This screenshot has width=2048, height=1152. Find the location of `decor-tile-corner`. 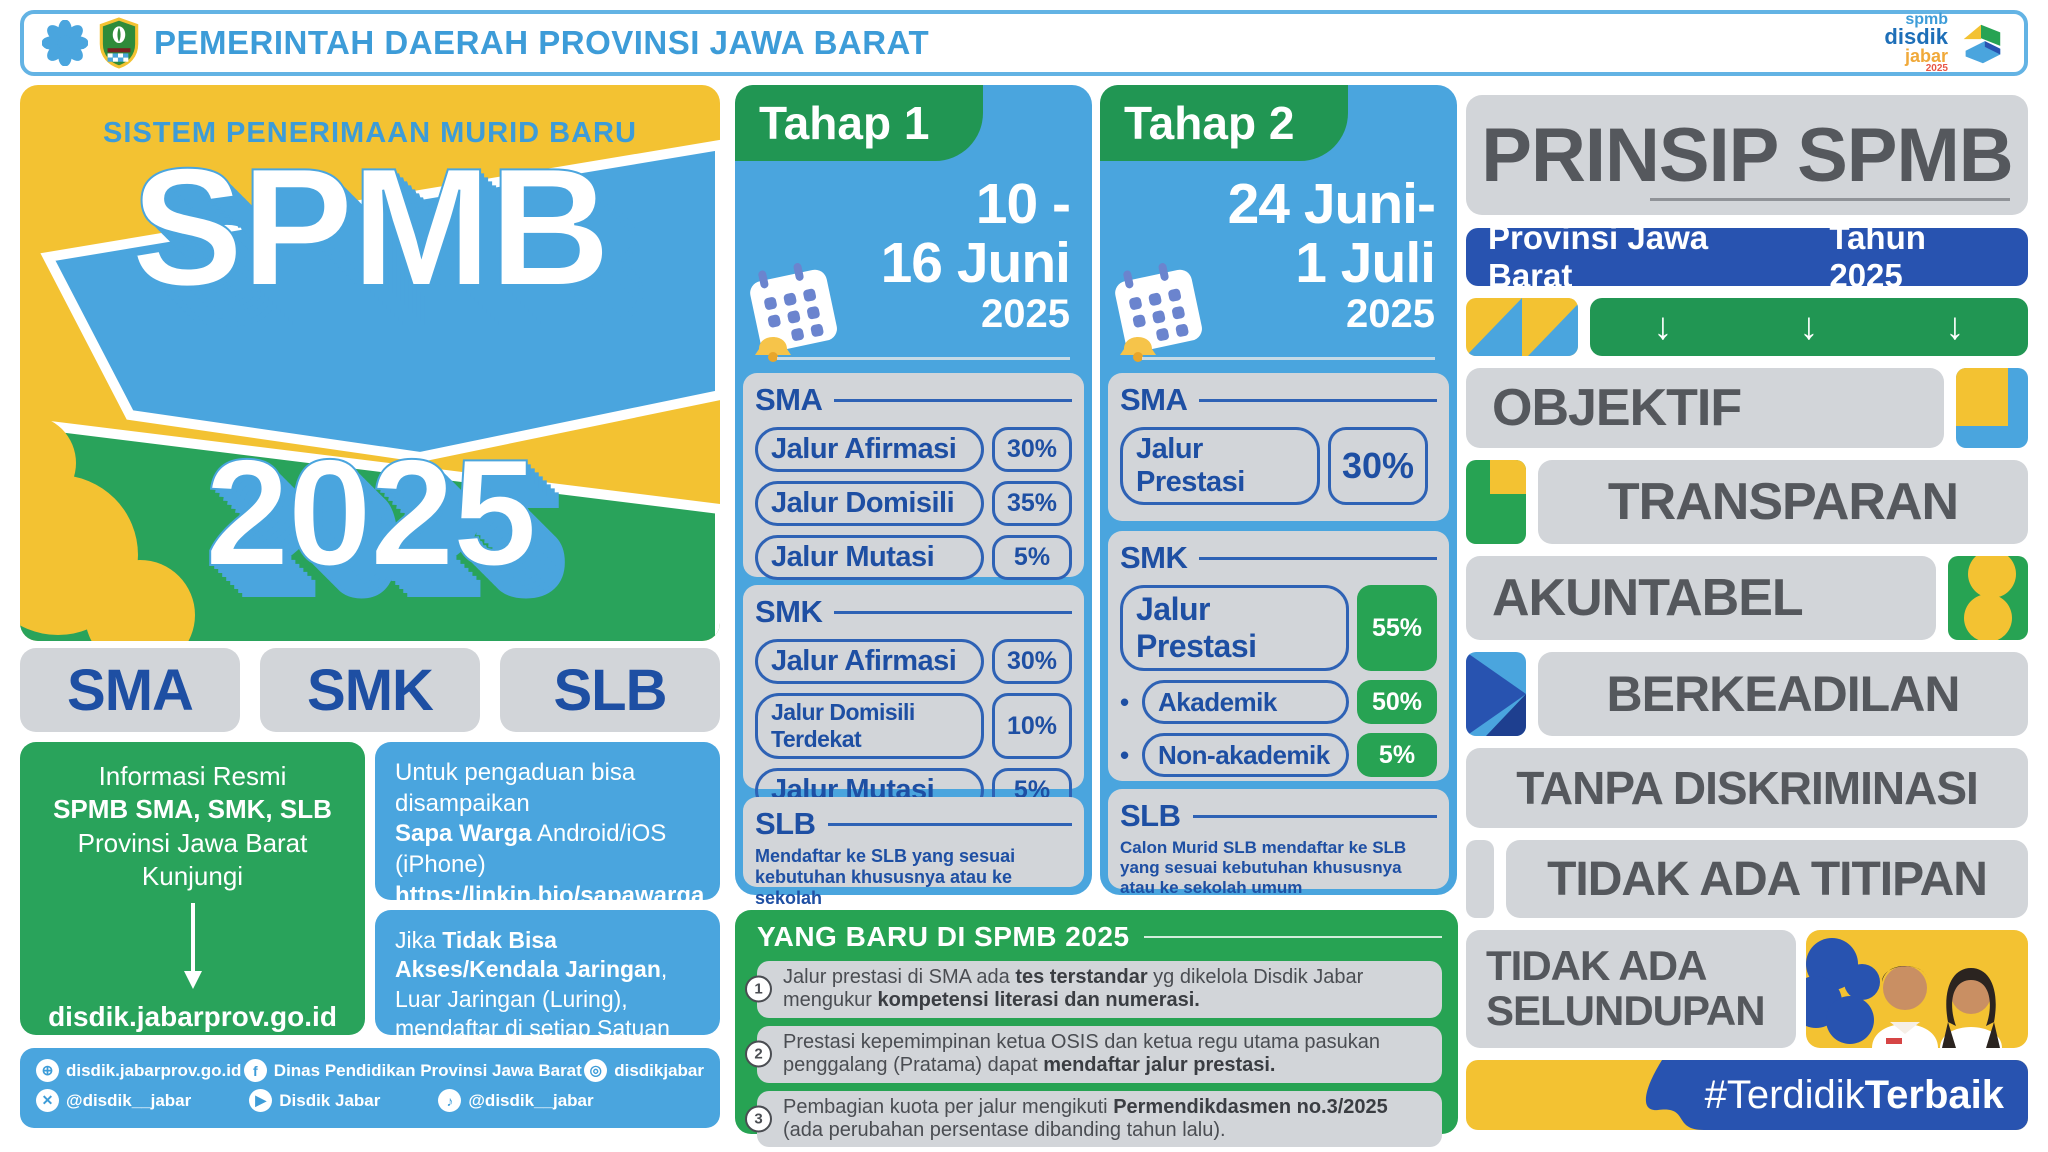

decor-tile-corner is located at coordinates (1992, 408).